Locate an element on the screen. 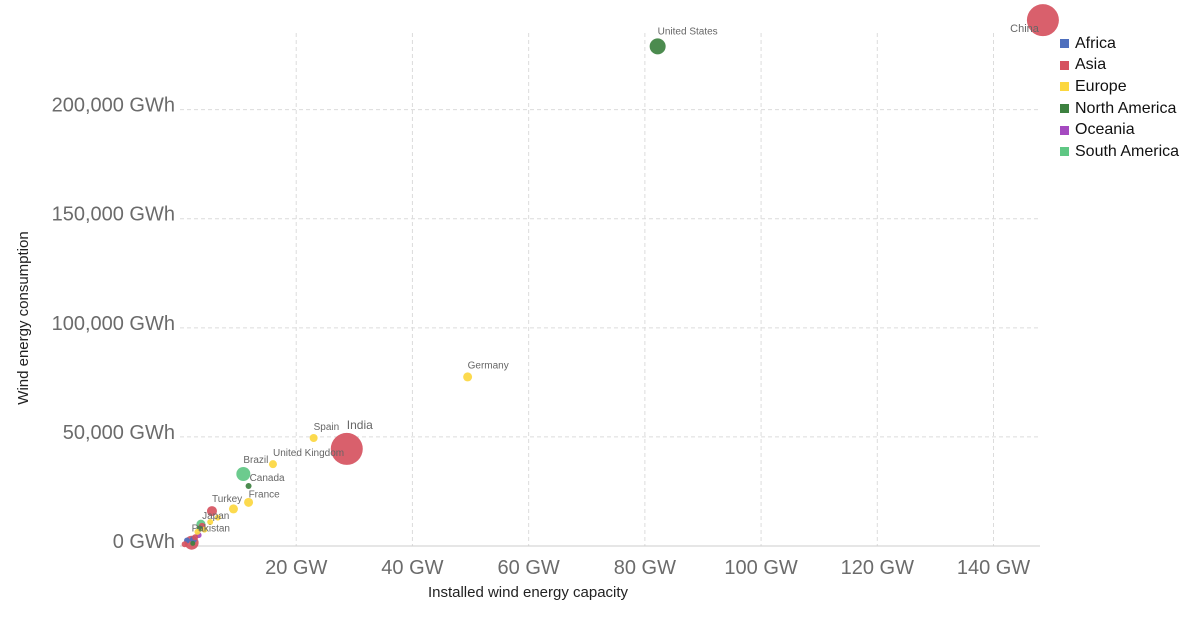 The height and width of the screenshot is (630, 1200). legend-label: North America is located at coordinates (1126, 108).